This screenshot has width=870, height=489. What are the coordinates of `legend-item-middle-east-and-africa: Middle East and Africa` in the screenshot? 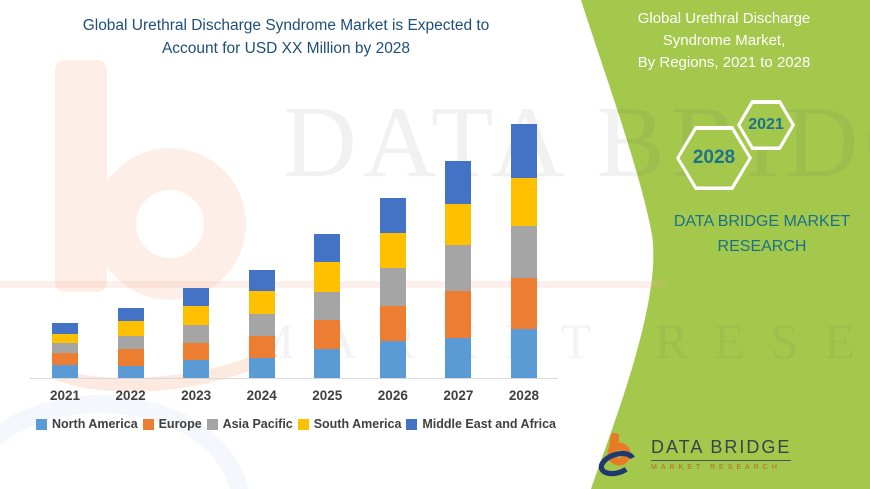 It's located at (481, 424).